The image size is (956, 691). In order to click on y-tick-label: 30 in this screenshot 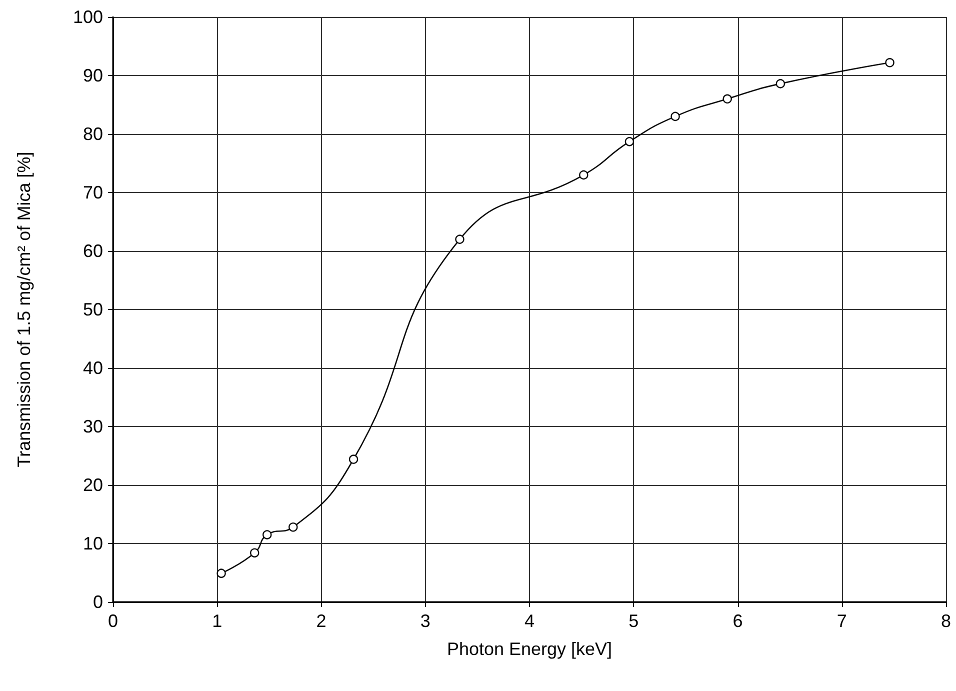, I will do `click(92, 426)`.